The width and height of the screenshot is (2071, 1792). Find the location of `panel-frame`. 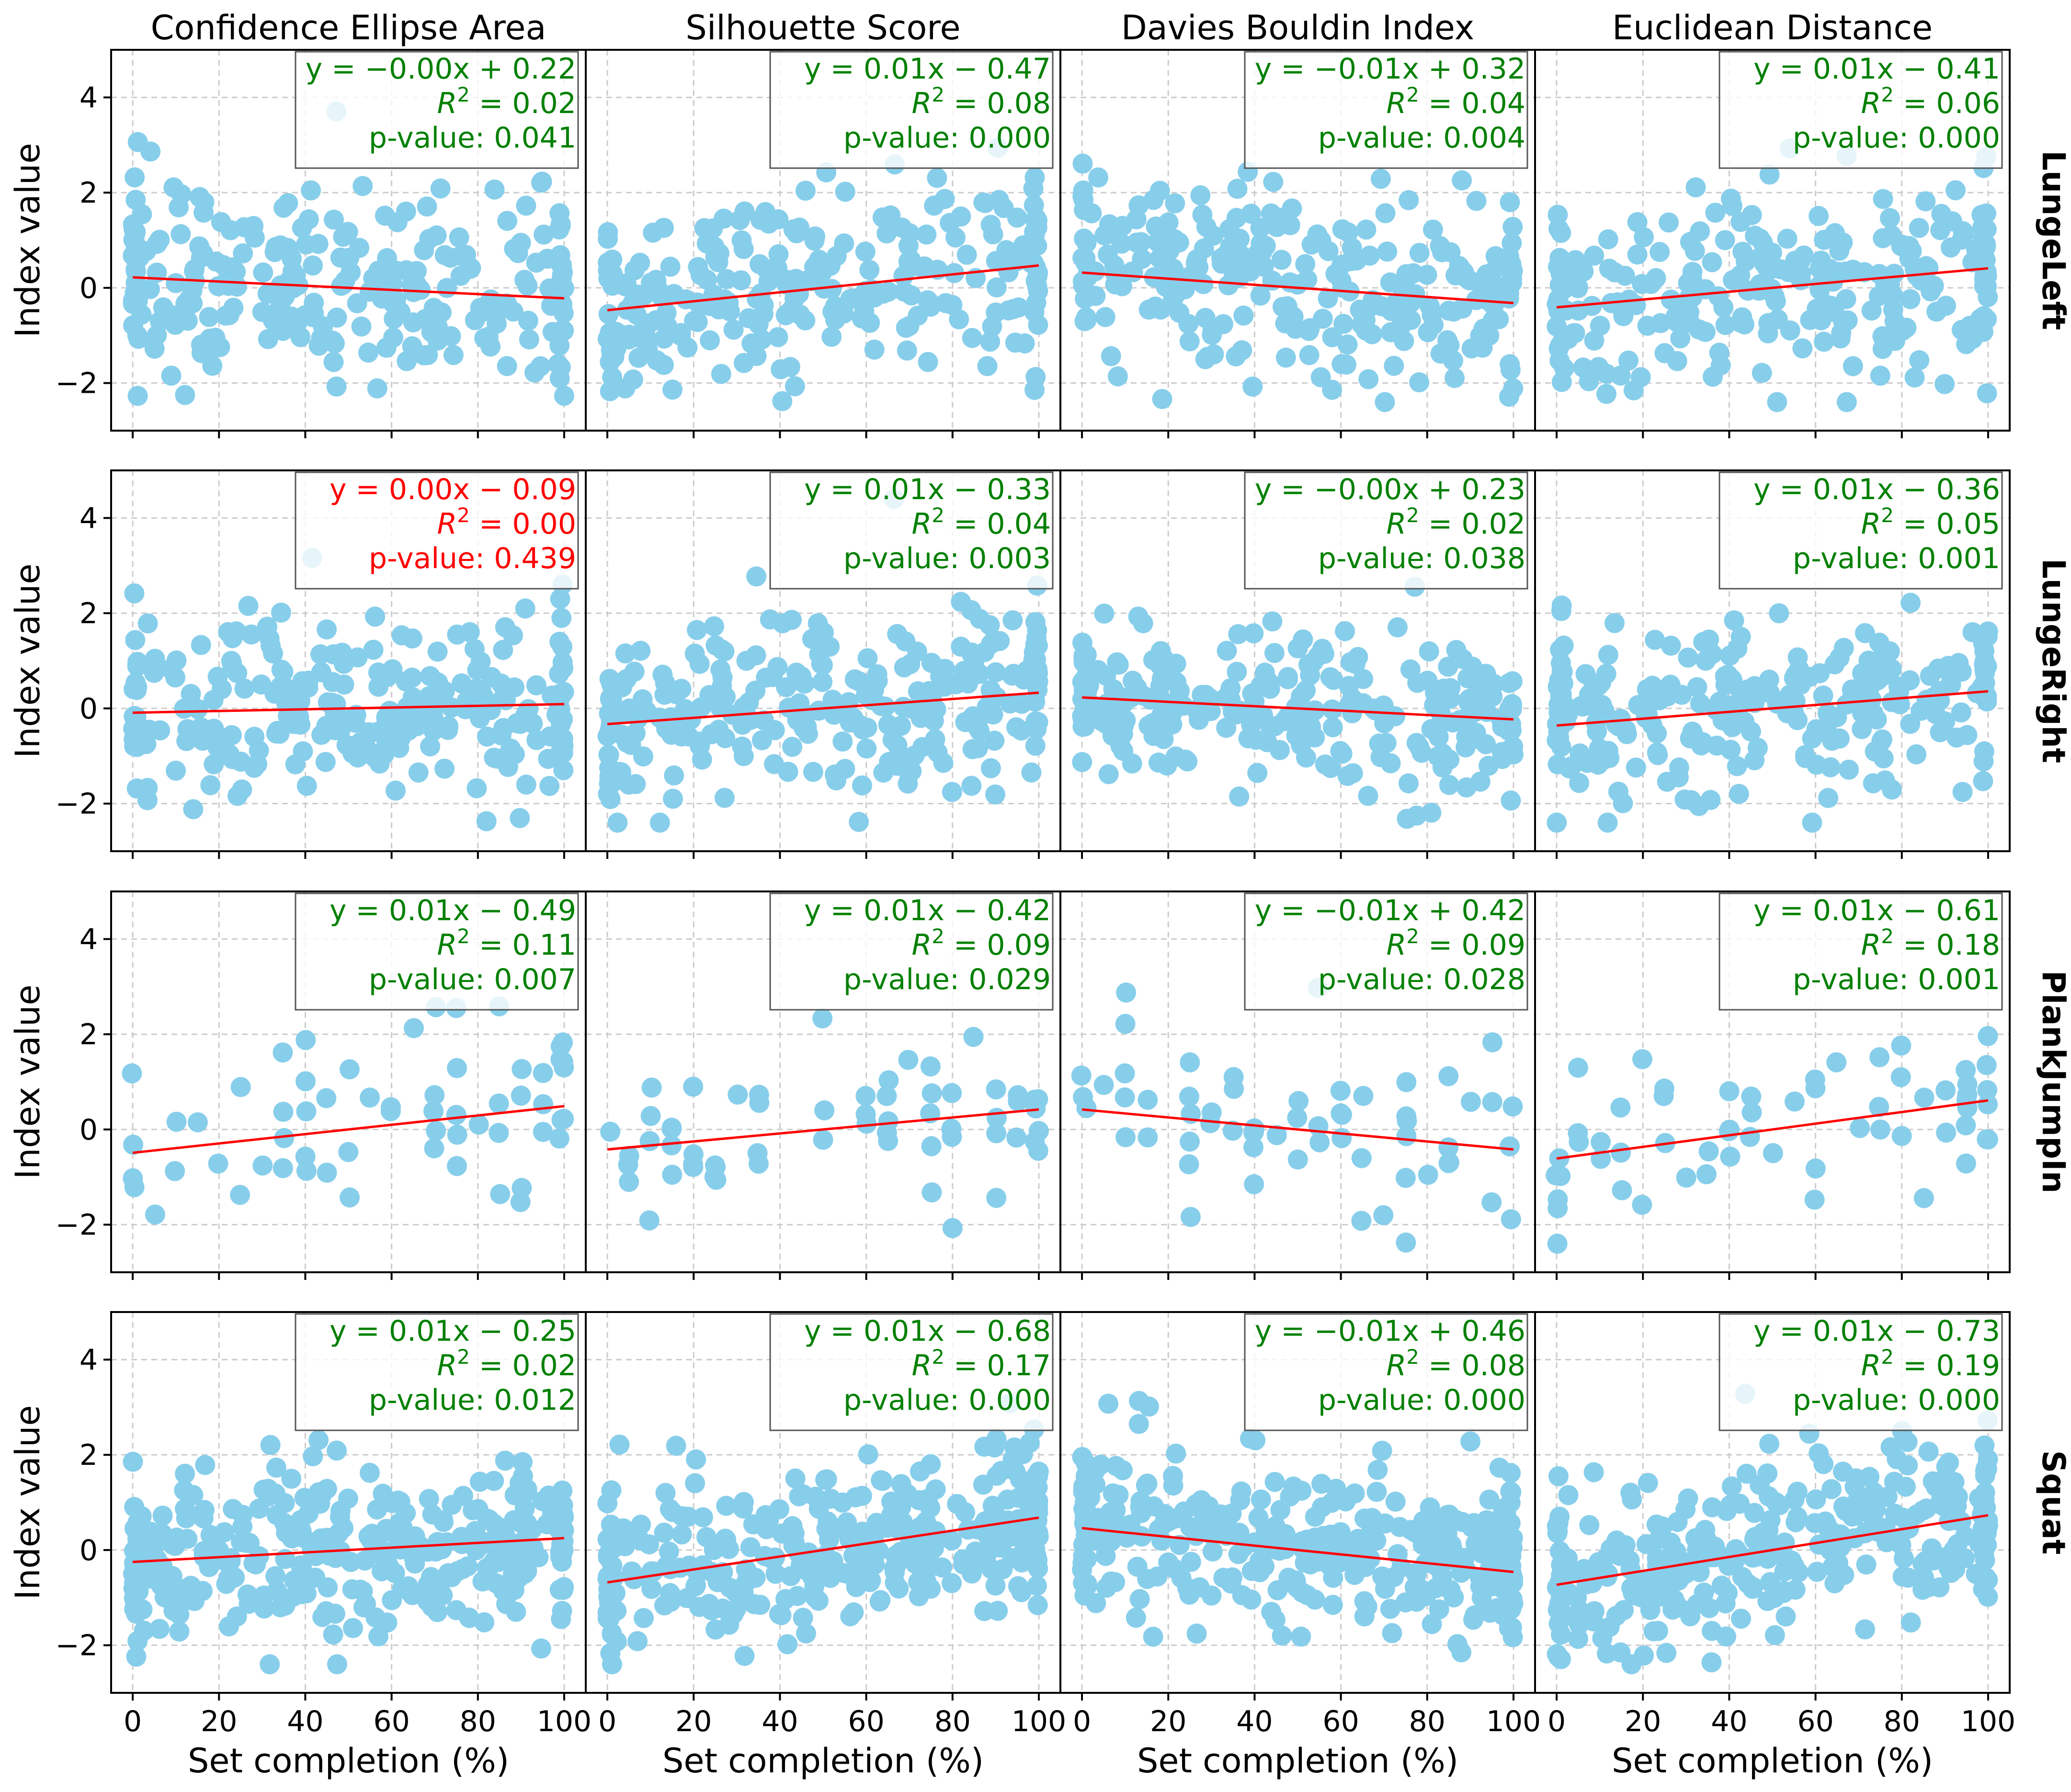

panel-frame is located at coordinates (1772, 240).